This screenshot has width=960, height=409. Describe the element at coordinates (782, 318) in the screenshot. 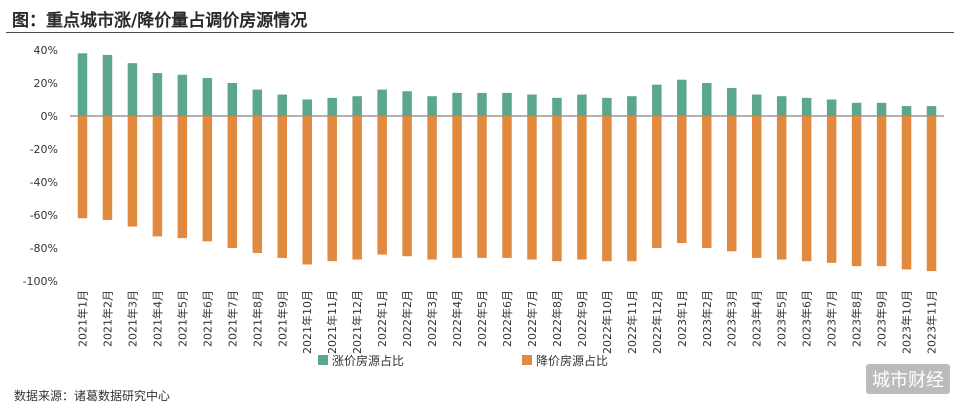

I see `x-tick-label: 2023年5月` at that location.